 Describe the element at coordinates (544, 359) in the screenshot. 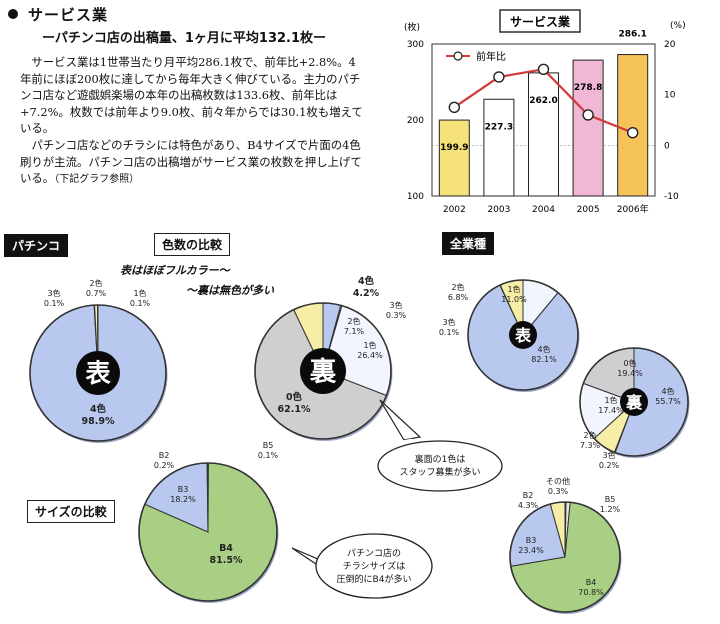

I see `pie-slice-value: 82.1%` at that location.